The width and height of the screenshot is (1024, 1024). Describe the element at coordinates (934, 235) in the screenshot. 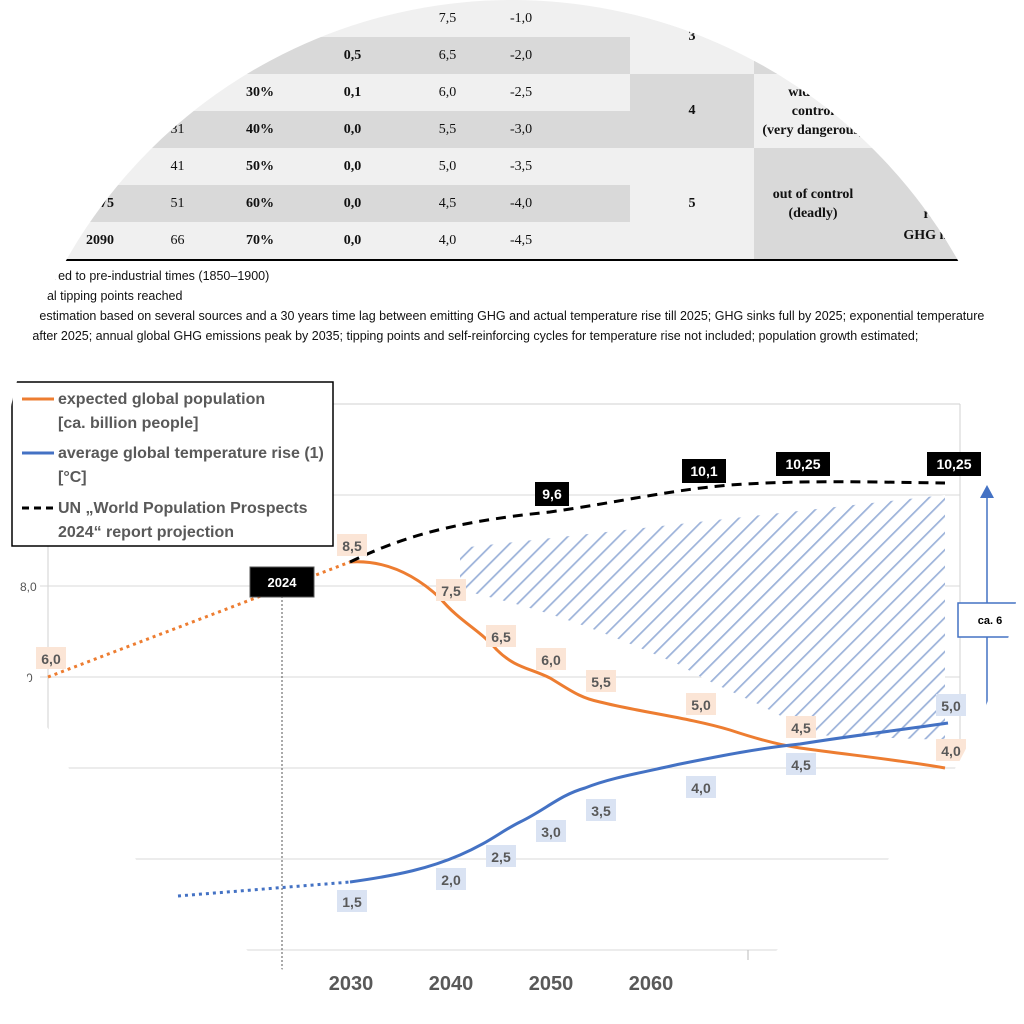

I see `action-line: GHG nece` at that location.